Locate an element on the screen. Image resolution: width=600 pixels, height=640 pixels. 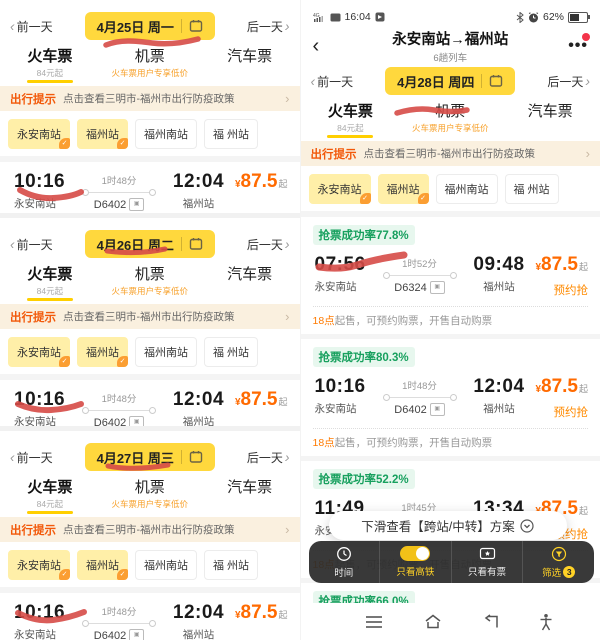
sort-by-time-button: 时间 is located at coordinates (344, 562).